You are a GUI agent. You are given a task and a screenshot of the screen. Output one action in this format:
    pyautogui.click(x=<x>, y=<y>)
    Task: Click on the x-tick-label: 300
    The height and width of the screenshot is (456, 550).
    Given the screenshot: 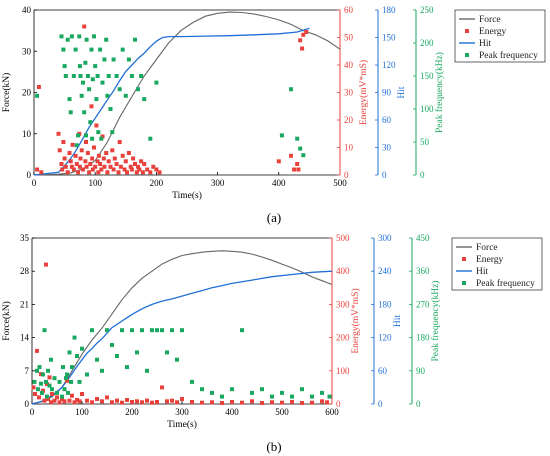 What is the action you would take?
    pyautogui.click(x=182, y=412)
    